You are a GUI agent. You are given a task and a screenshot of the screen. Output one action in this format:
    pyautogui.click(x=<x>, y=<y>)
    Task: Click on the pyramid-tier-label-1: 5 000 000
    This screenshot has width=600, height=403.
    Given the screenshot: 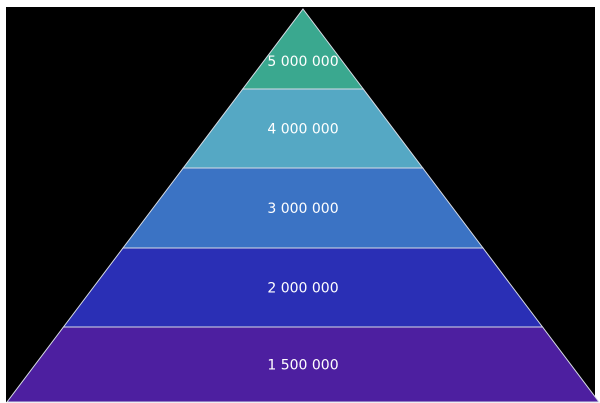 What is the action you would take?
    pyautogui.click(x=302, y=62)
    